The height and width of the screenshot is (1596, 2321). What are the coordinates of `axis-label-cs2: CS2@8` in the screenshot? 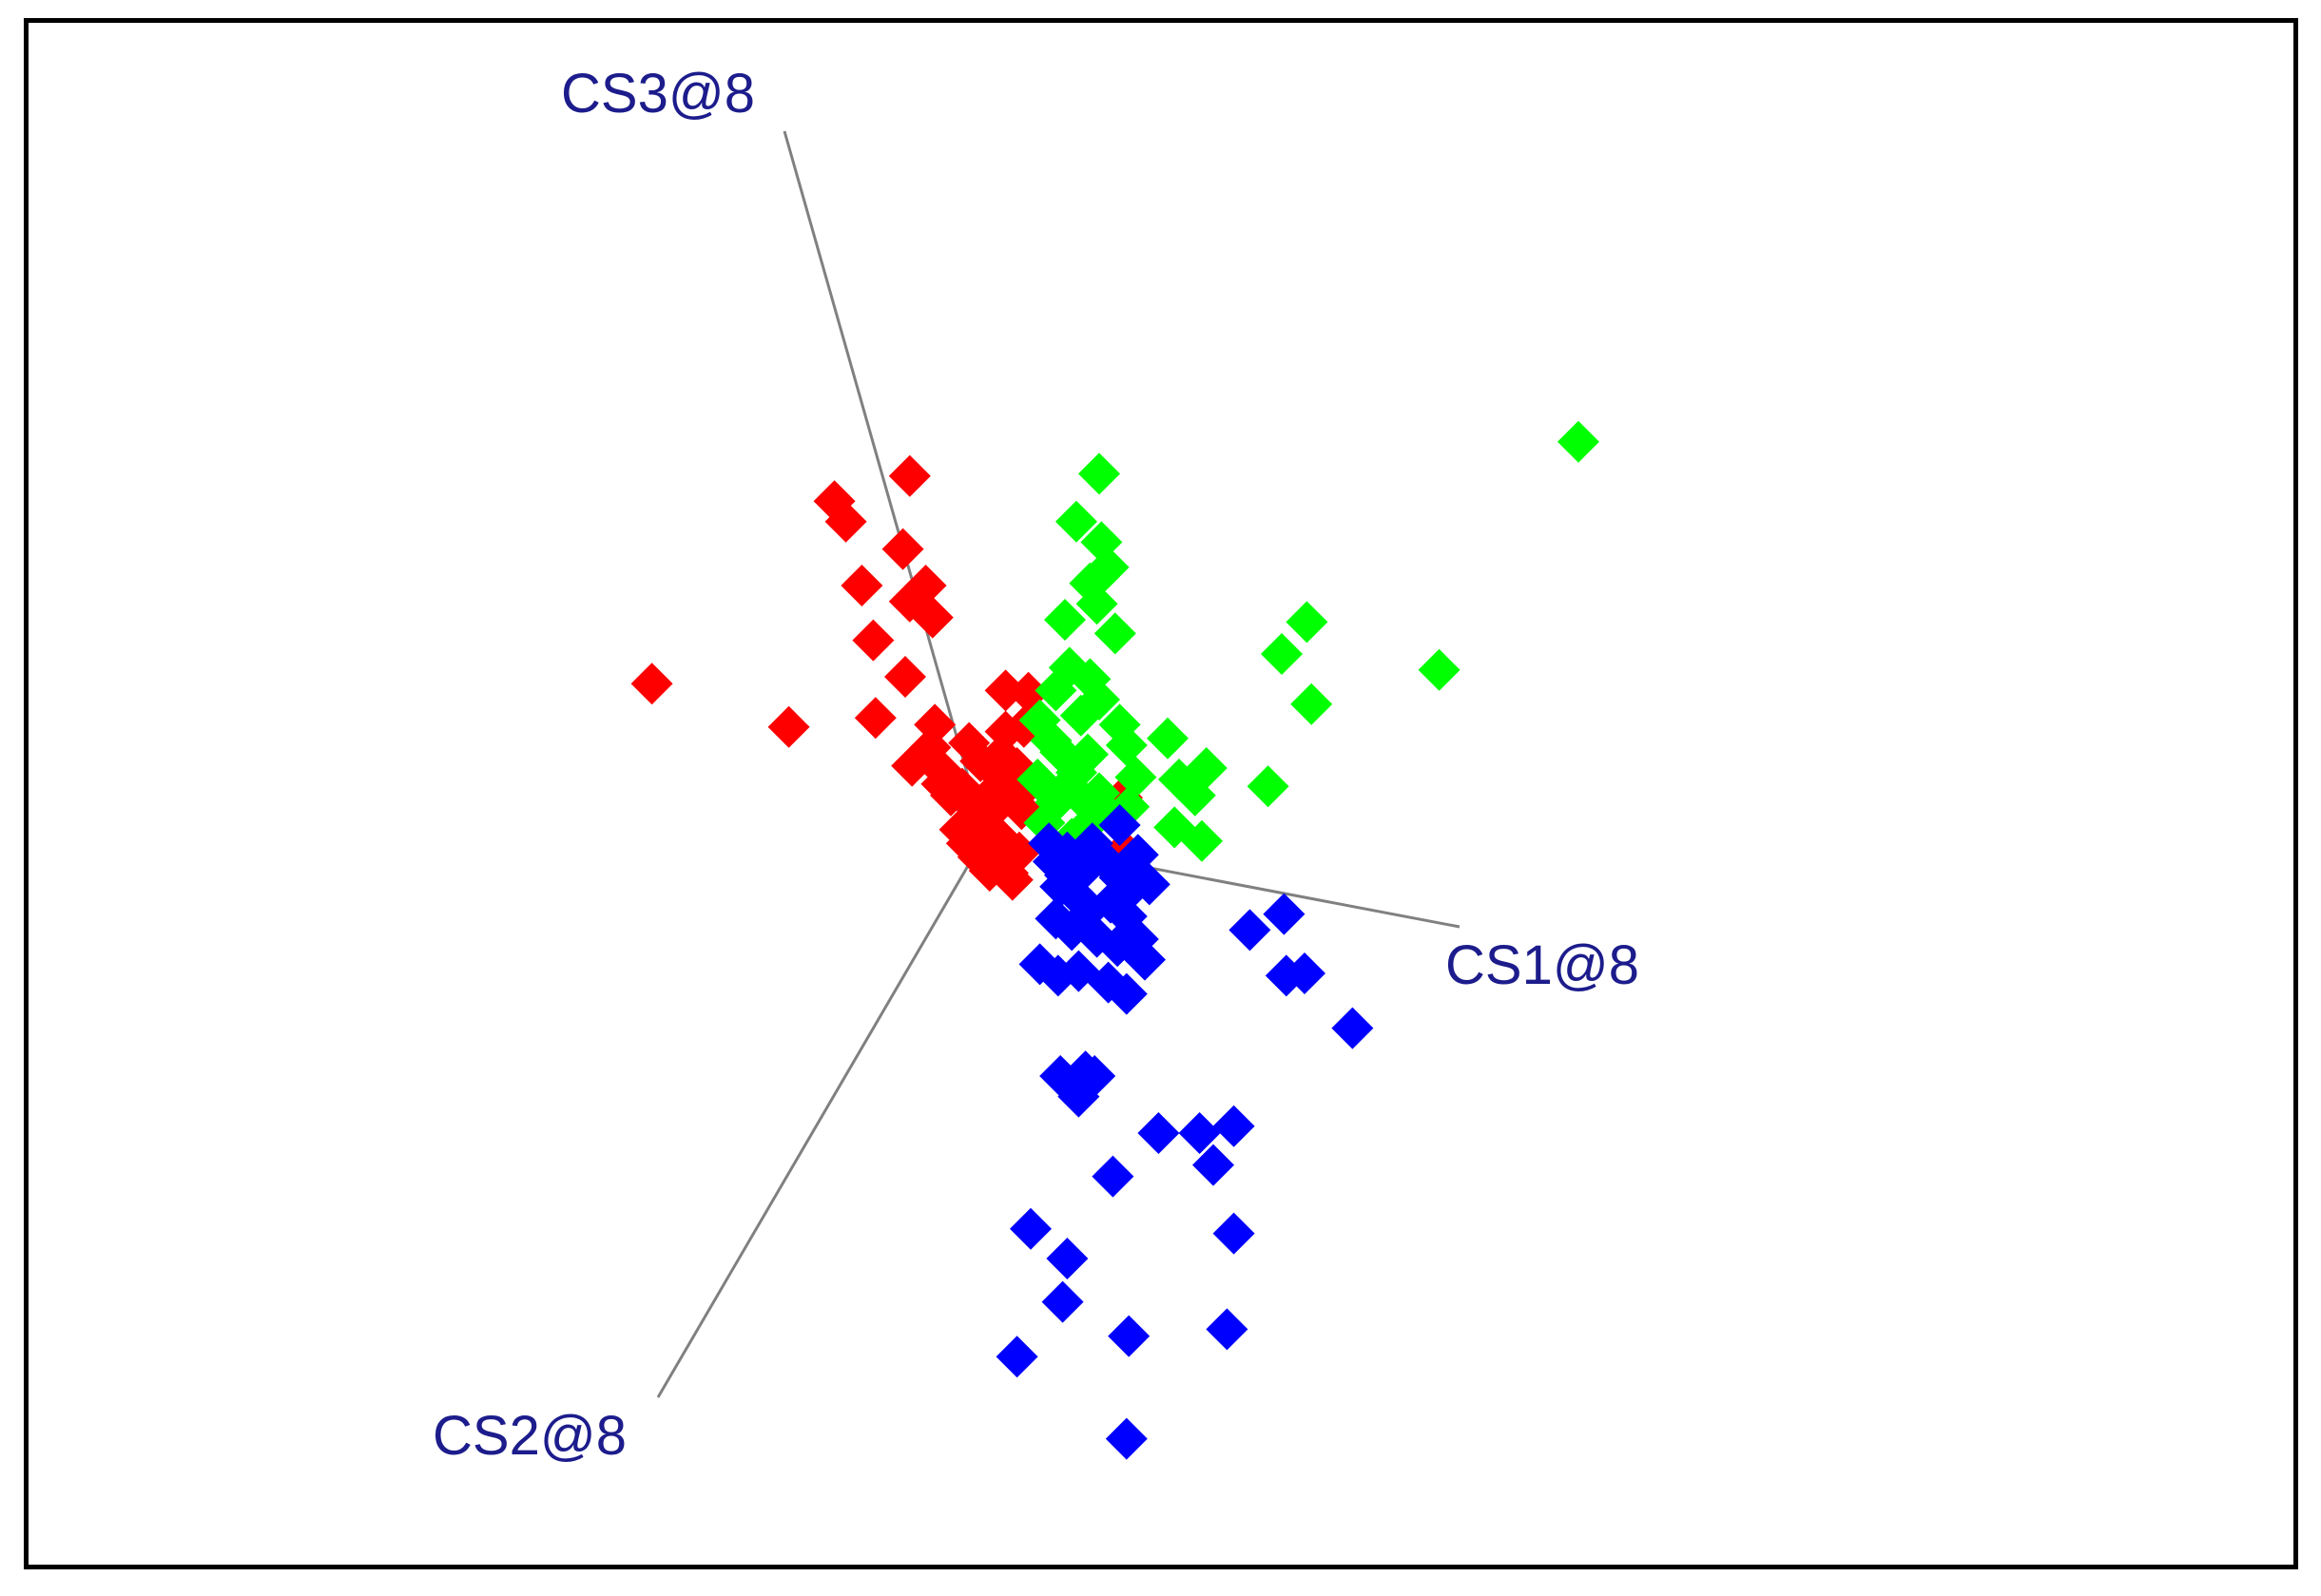 It's located at (530, 1436).